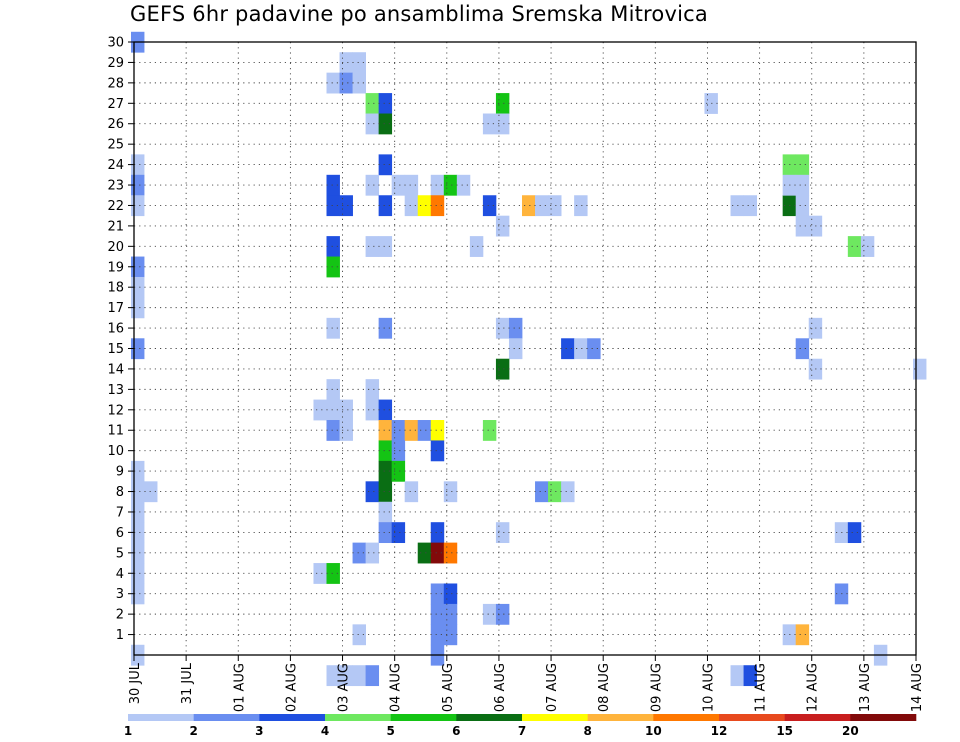 This screenshot has width=960, height=742. Describe the element at coordinates (552, 687) in the screenshot. I see `x-tick-label: 07 AUG` at that location.